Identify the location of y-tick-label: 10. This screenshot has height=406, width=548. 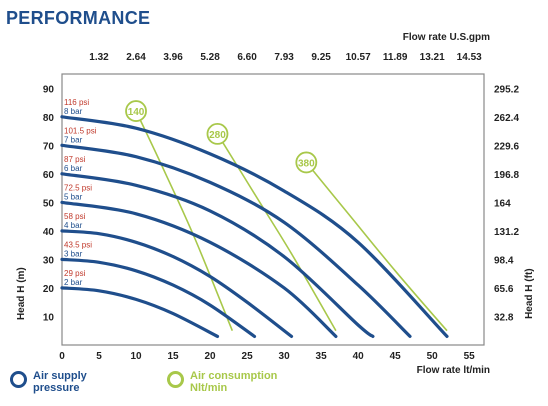
(49, 317).